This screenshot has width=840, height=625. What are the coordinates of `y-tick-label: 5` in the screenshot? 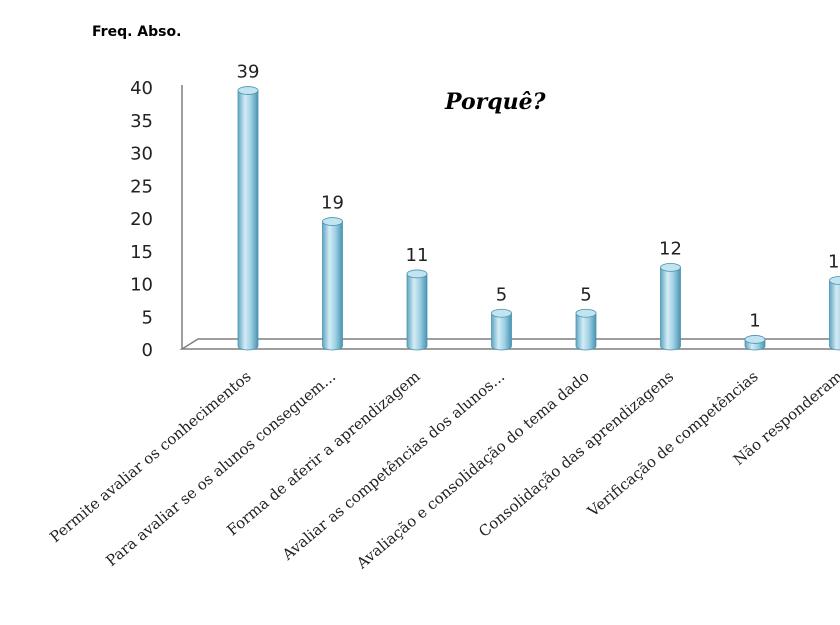 It's located at (147, 317).